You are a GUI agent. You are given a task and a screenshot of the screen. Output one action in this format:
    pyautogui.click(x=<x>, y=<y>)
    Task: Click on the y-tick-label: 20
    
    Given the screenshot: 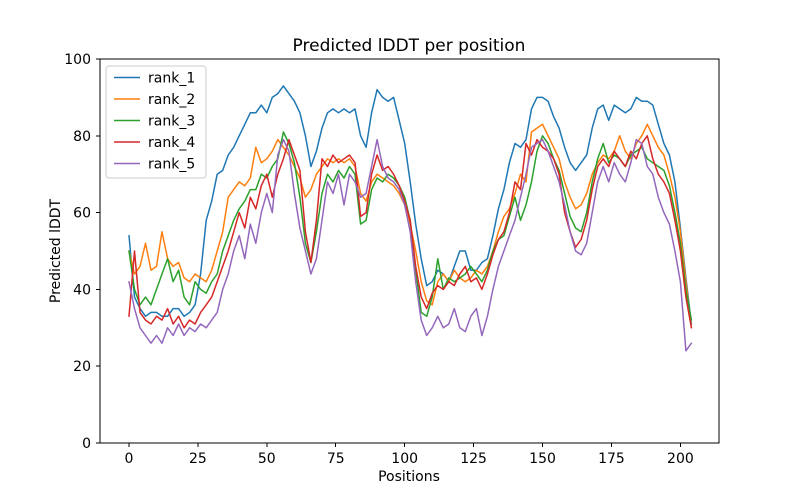 What is the action you would take?
    pyautogui.click(x=82, y=367)
    